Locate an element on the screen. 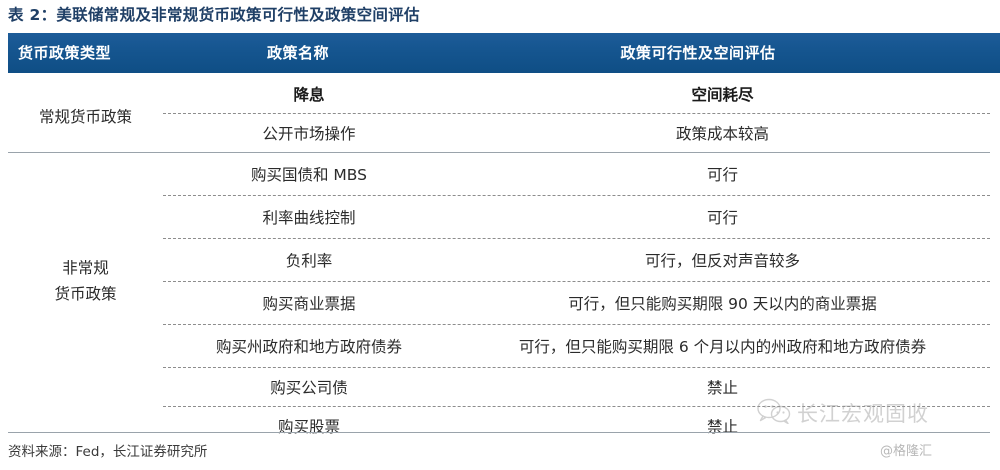  group-label-unconventional-line2: 货币政策 is located at coordinates (85, 294).